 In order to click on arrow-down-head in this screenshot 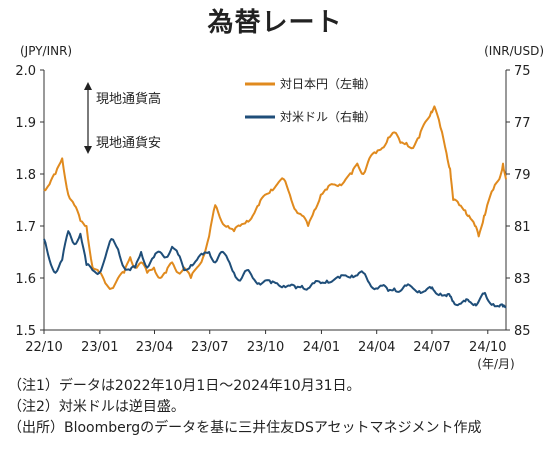, I will do `click(88, 150)`.